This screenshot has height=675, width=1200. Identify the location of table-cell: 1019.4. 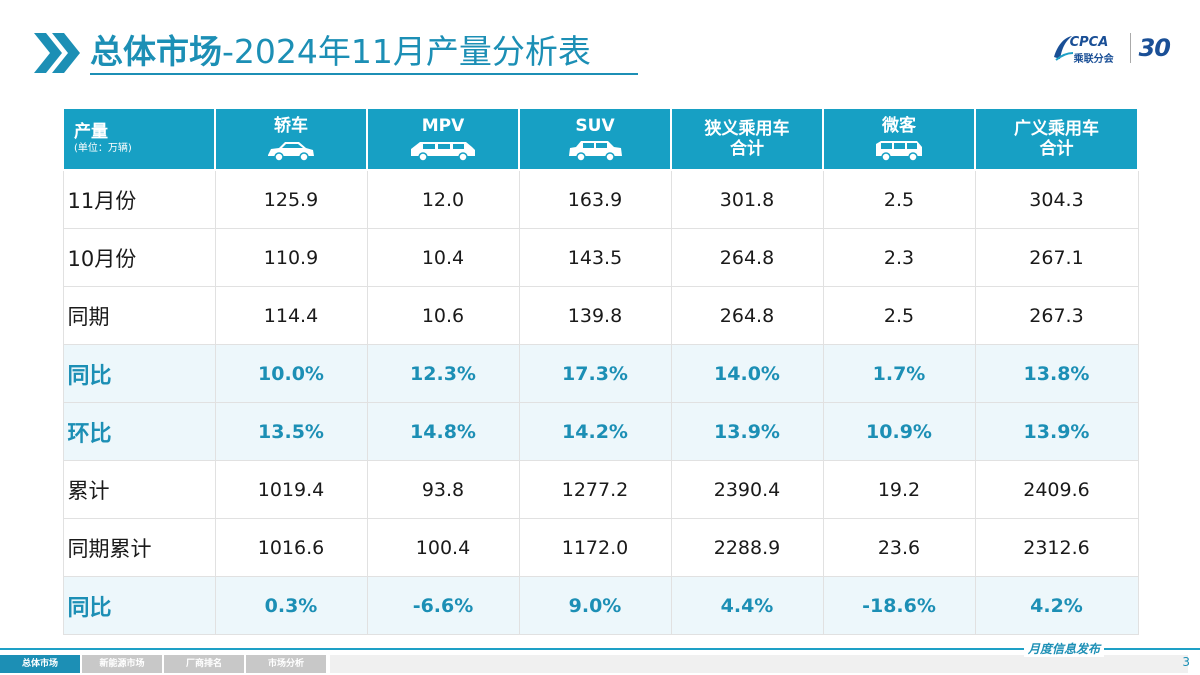
(291, 489).